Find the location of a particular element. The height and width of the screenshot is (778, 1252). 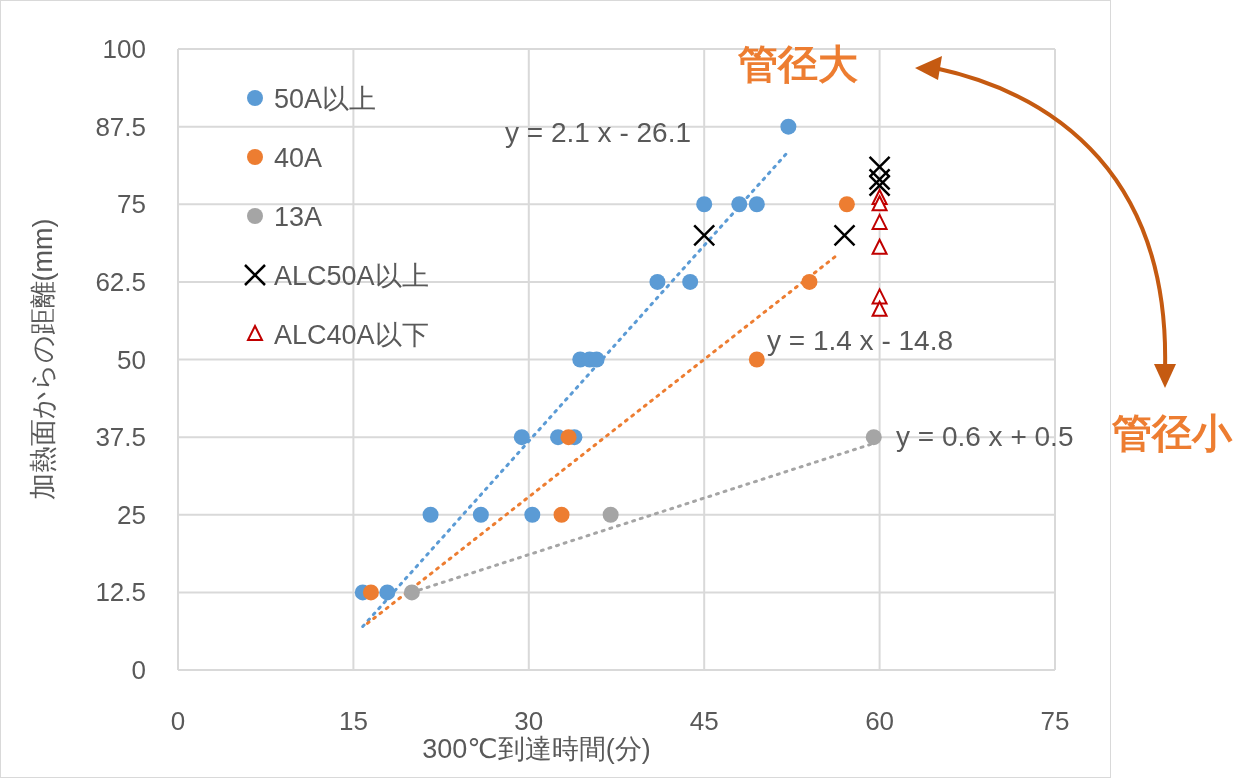

x-tick-label: 0 is located at coordinates (178, 721).